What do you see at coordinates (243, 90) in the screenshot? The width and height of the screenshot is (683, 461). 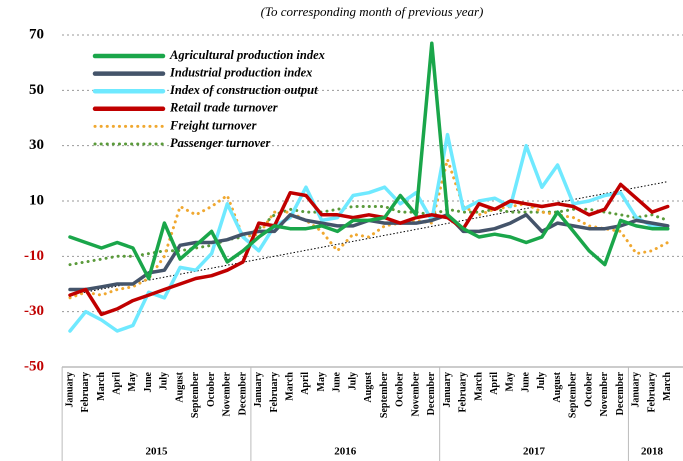 I see `legend-label: Index of construction output` at bounding box center [243, 90].